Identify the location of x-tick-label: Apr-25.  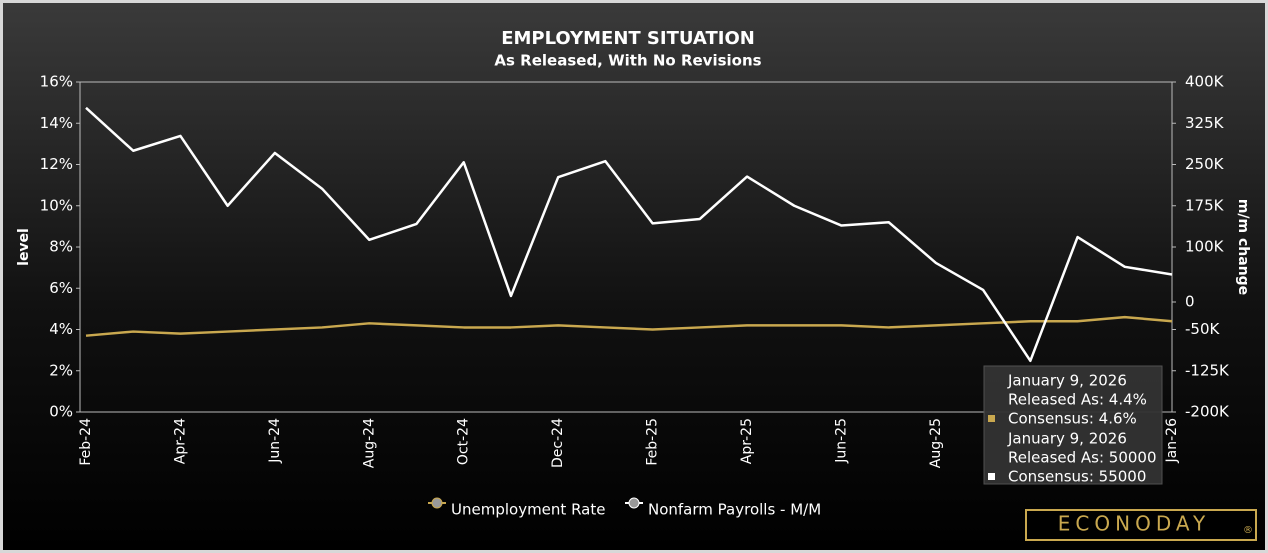
(747, 441).